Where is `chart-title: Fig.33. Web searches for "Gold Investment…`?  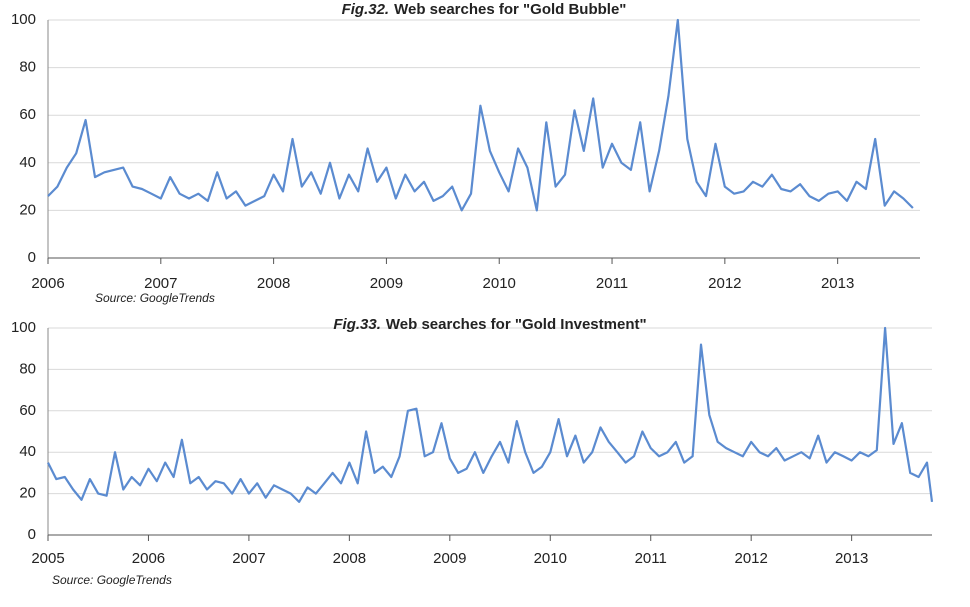 chart-title: Fig.33. Web searches for "Gold Investment… is located at coordinates (489, 324).